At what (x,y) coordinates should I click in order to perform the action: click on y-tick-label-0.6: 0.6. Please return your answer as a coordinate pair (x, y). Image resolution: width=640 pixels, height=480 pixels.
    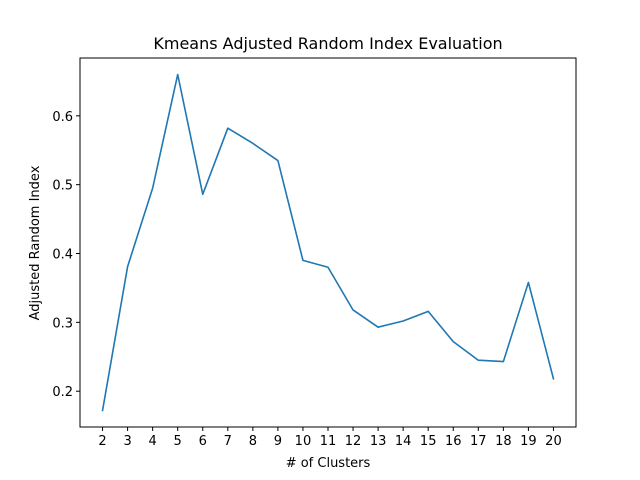
    Looking at the image, I should click on (62, 117).